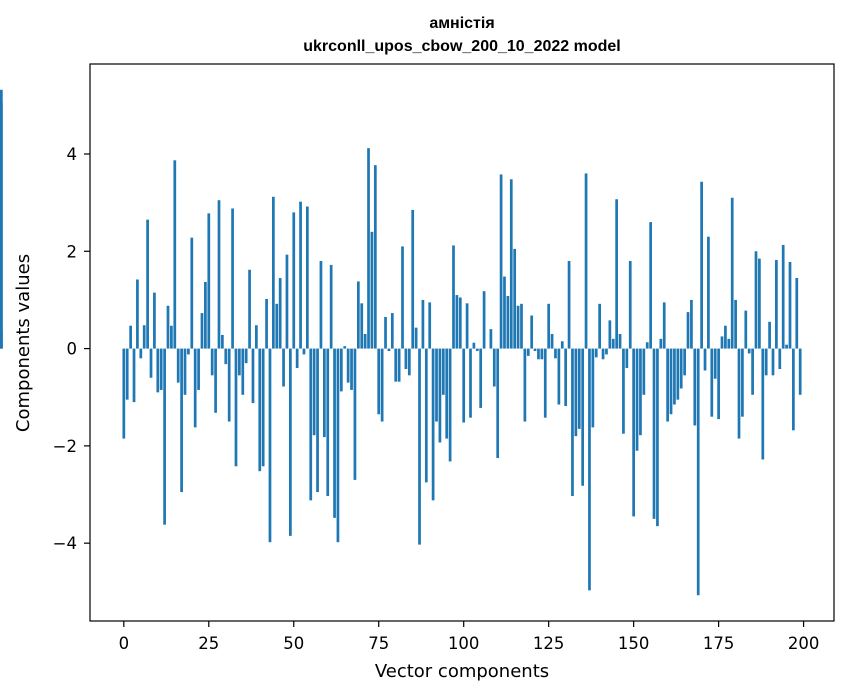  I want to click on x-tick-label: 75, so click(378, 643).